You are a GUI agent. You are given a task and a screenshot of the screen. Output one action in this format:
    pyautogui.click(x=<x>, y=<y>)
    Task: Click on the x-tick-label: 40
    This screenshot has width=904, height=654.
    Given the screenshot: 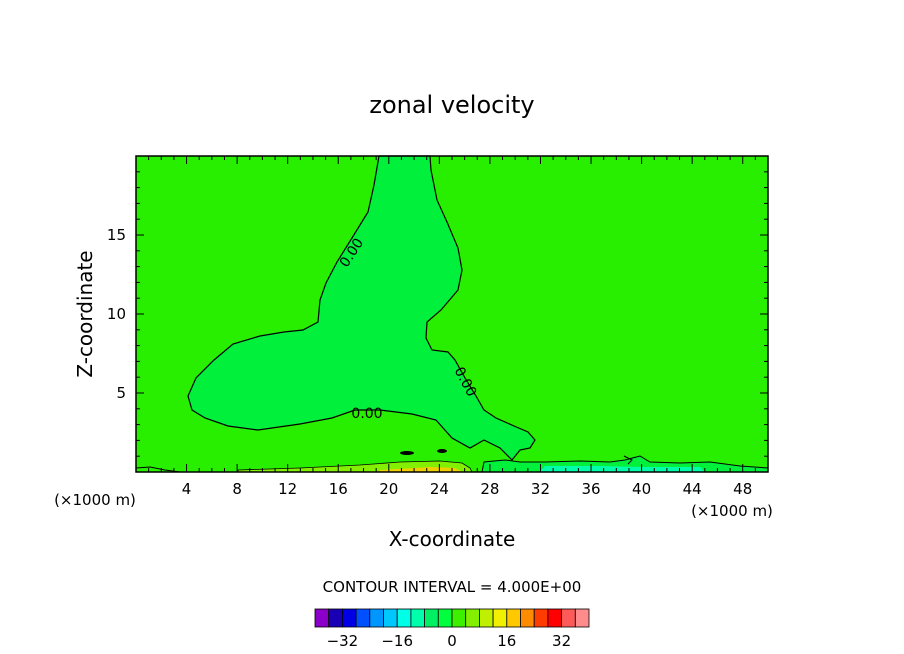 What is the action you would take?
    pyautogui.click(x=641, y=489)
    